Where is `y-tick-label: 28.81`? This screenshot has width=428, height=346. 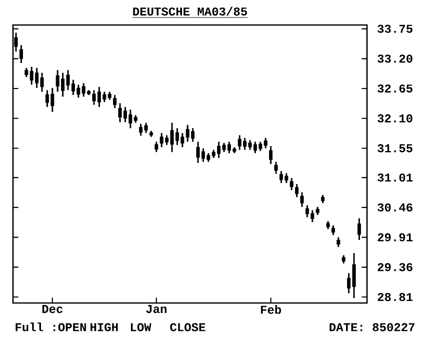 y-tick-label: 28.81 is located at coordinates (395, 297).